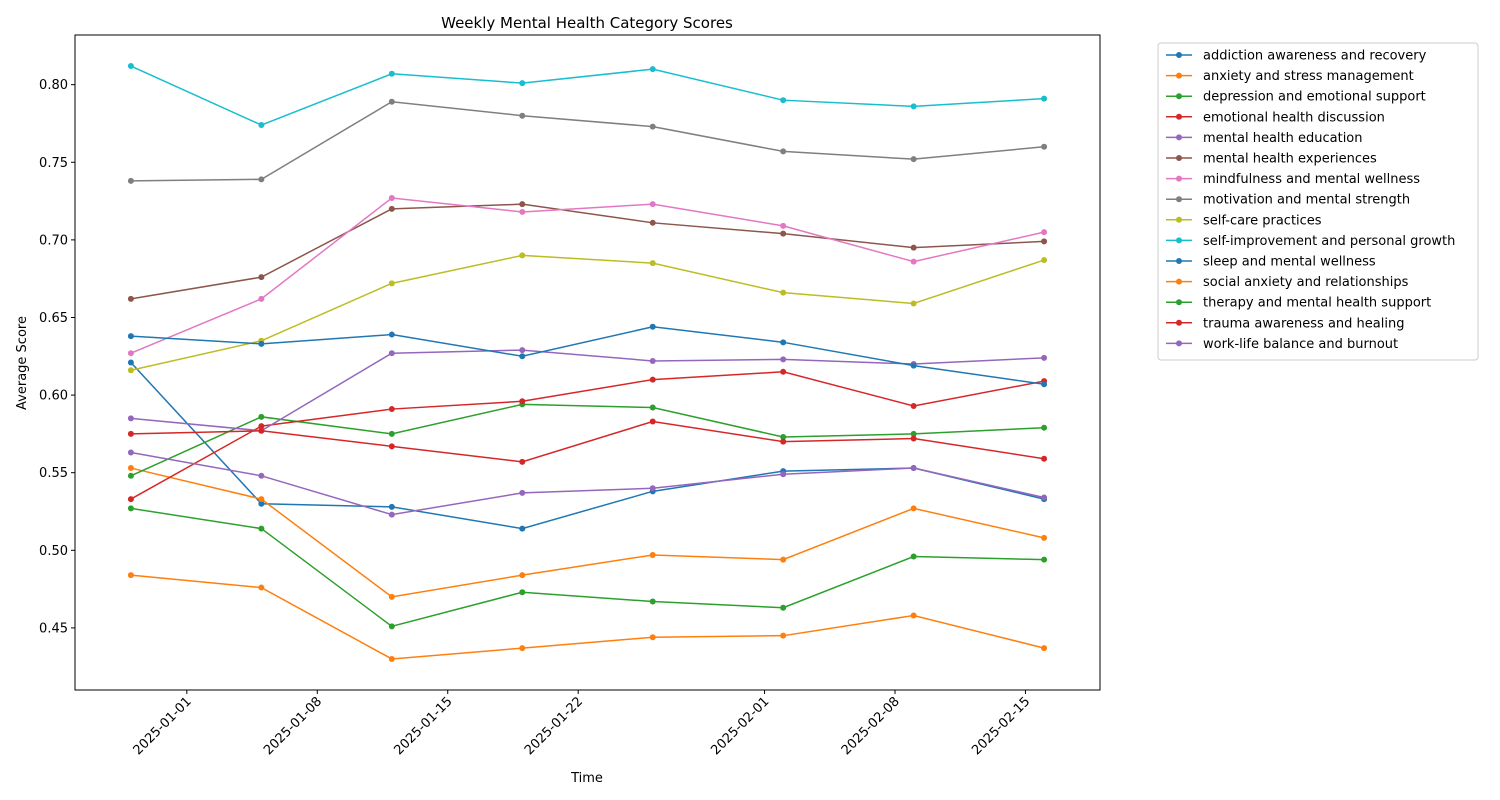 The height and width of the screenshot is (800, 1500). Describe the element at coordinates (1282, 344) in the screenshot. I see `legend-entry: work-life balance and burnout` at that location.